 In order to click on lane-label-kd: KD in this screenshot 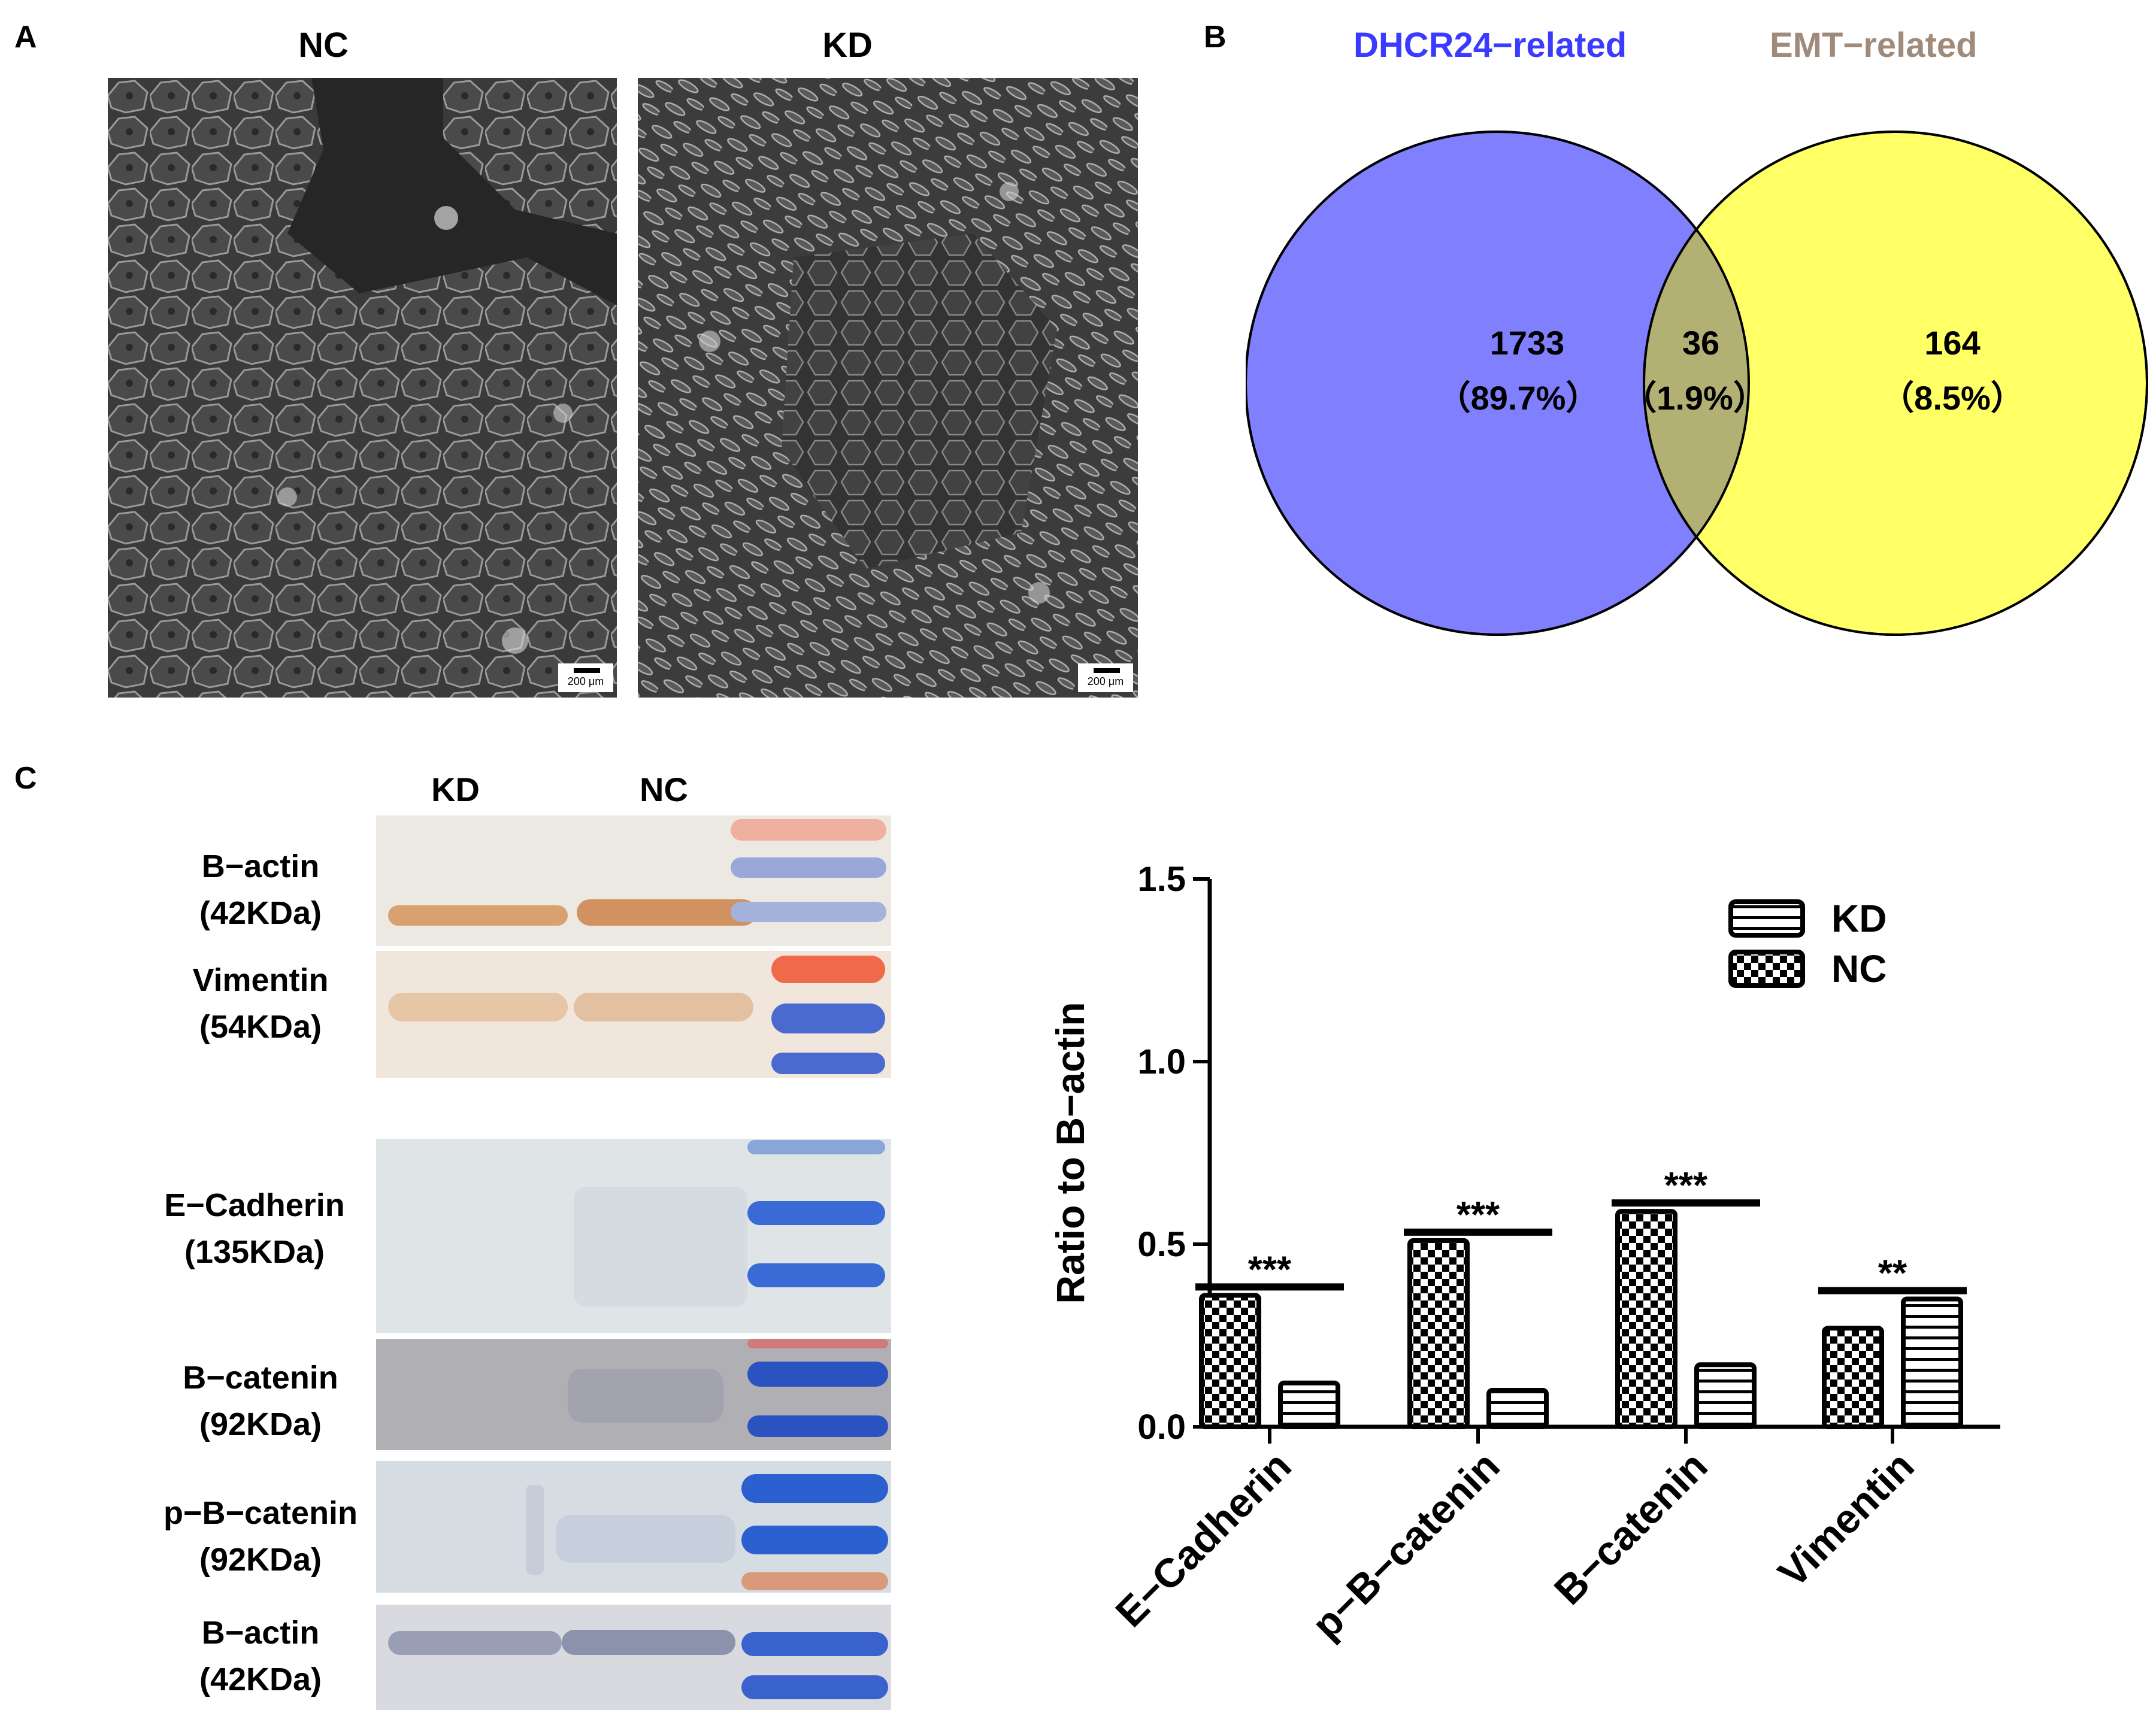, I will do `click(455, 789)`.